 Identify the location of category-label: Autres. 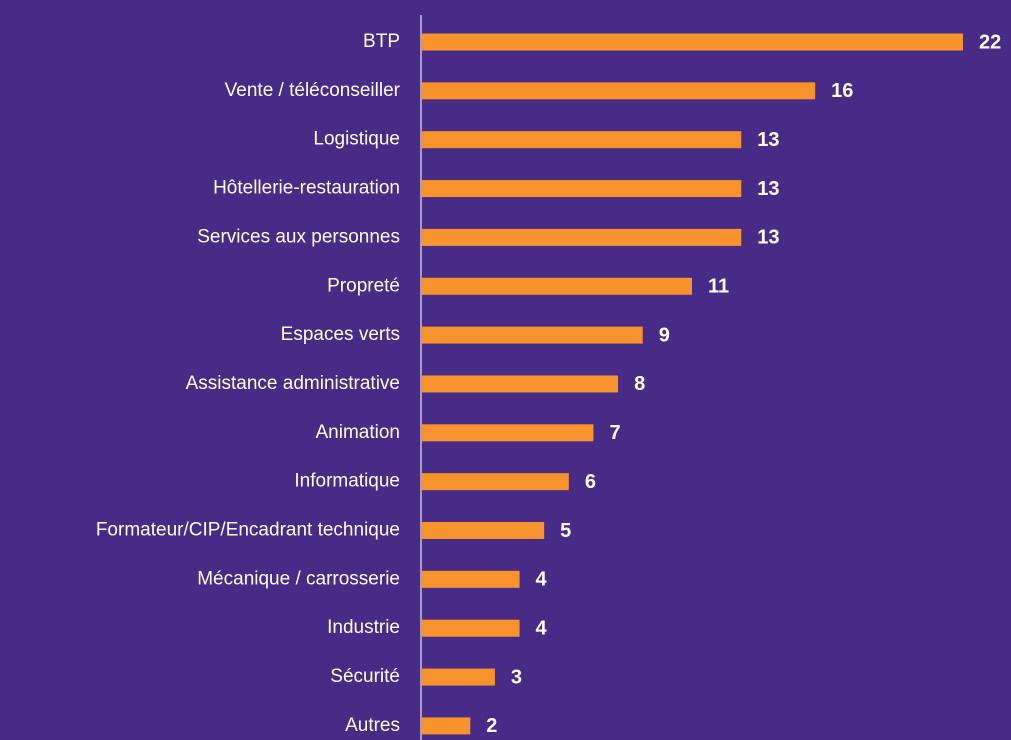
(372, 725).